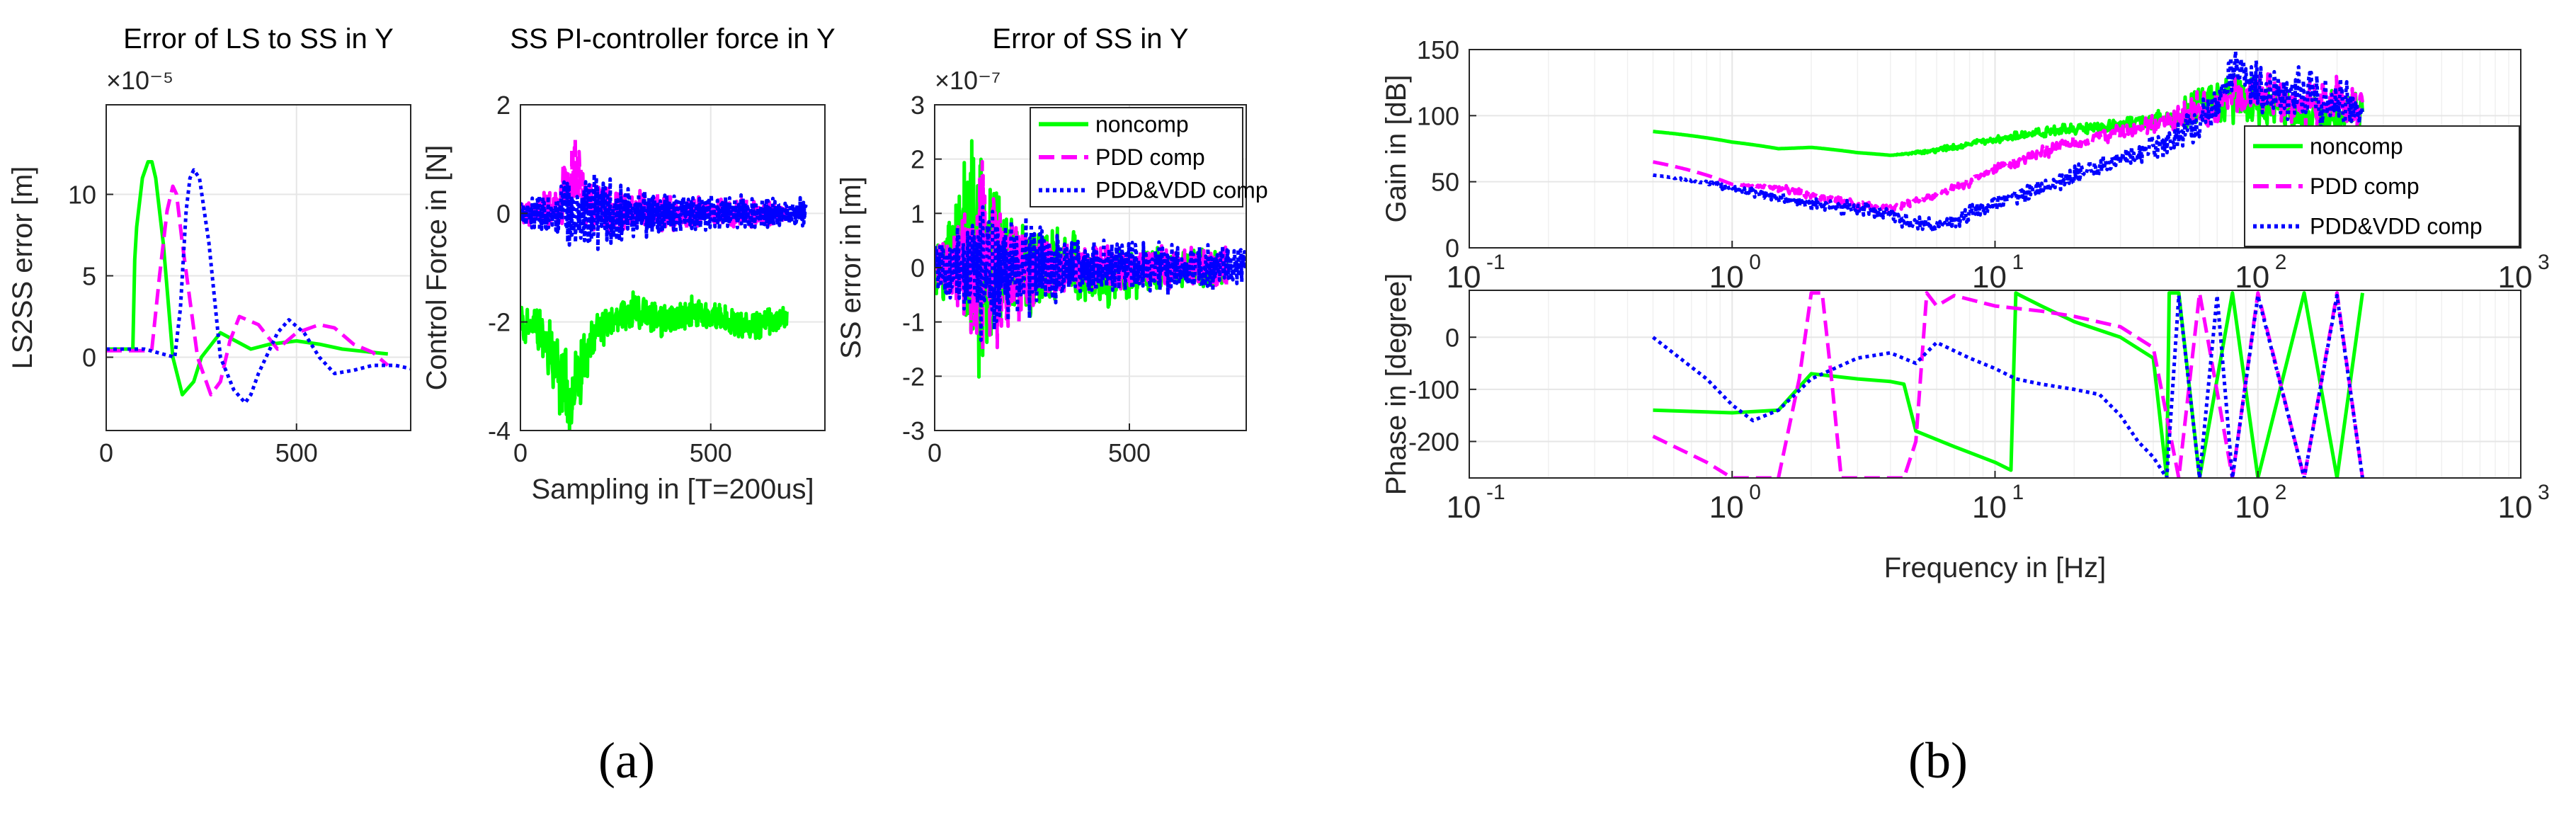 Image resolution: width=2576 pixels, height=815 pixels. I want to click on y-exponent-label: ×10⁻⁷, so click(968, 80).